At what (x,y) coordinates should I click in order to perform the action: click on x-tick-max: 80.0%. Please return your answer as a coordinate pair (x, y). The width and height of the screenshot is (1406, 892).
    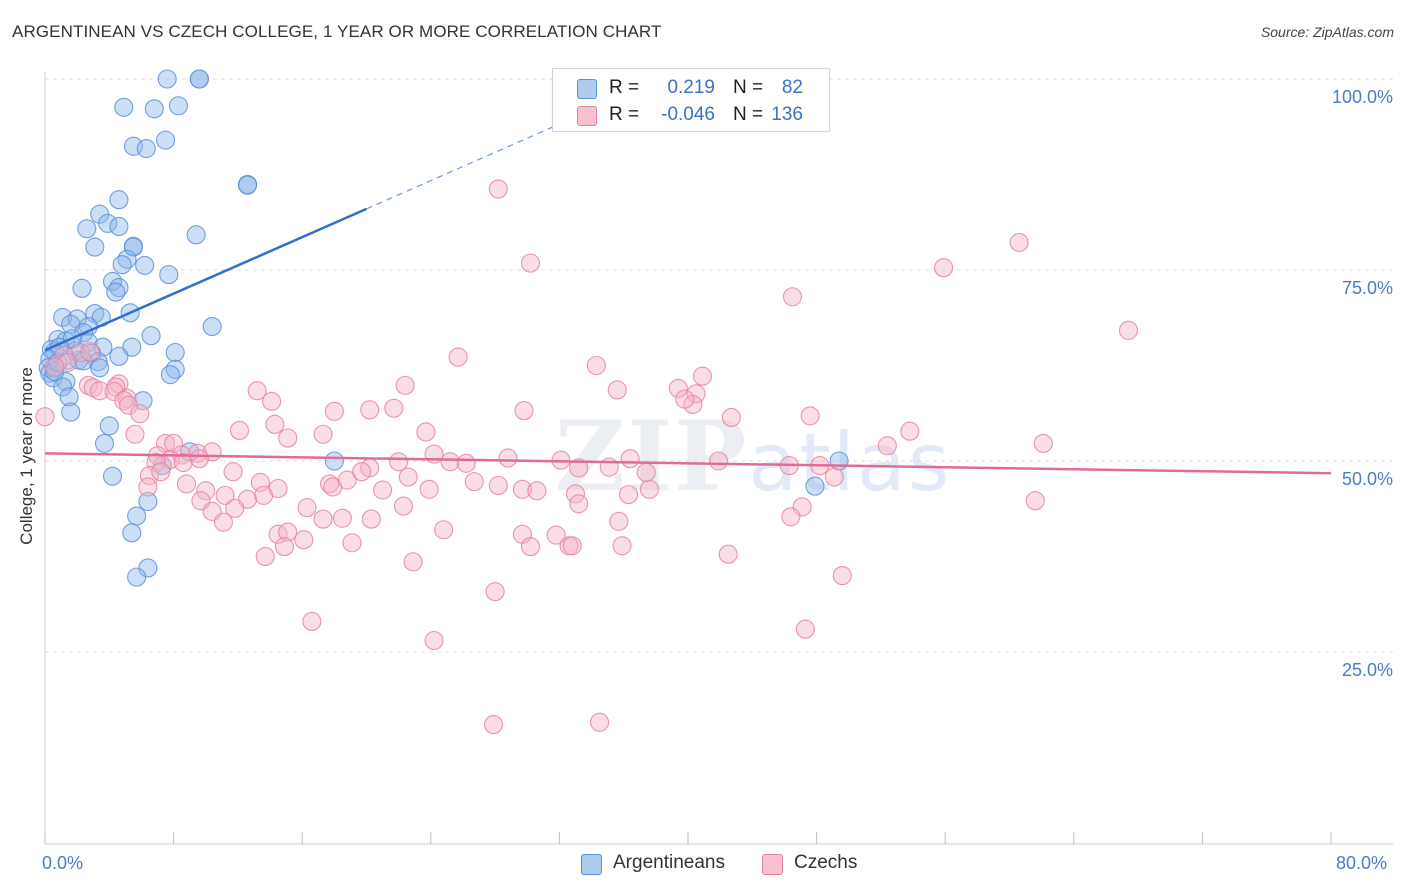
    Looking at the image, I should click on (1362, 863).